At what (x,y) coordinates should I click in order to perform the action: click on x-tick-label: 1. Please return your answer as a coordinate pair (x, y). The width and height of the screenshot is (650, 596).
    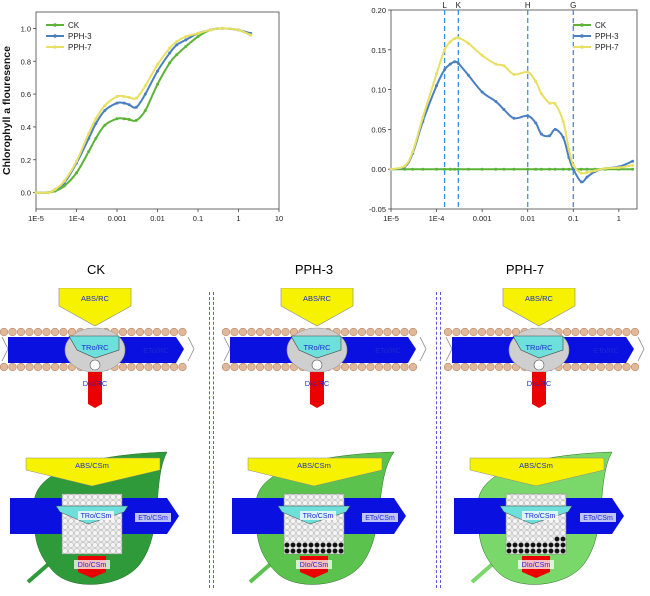
    Looking at the image, I should click on (619, 218).